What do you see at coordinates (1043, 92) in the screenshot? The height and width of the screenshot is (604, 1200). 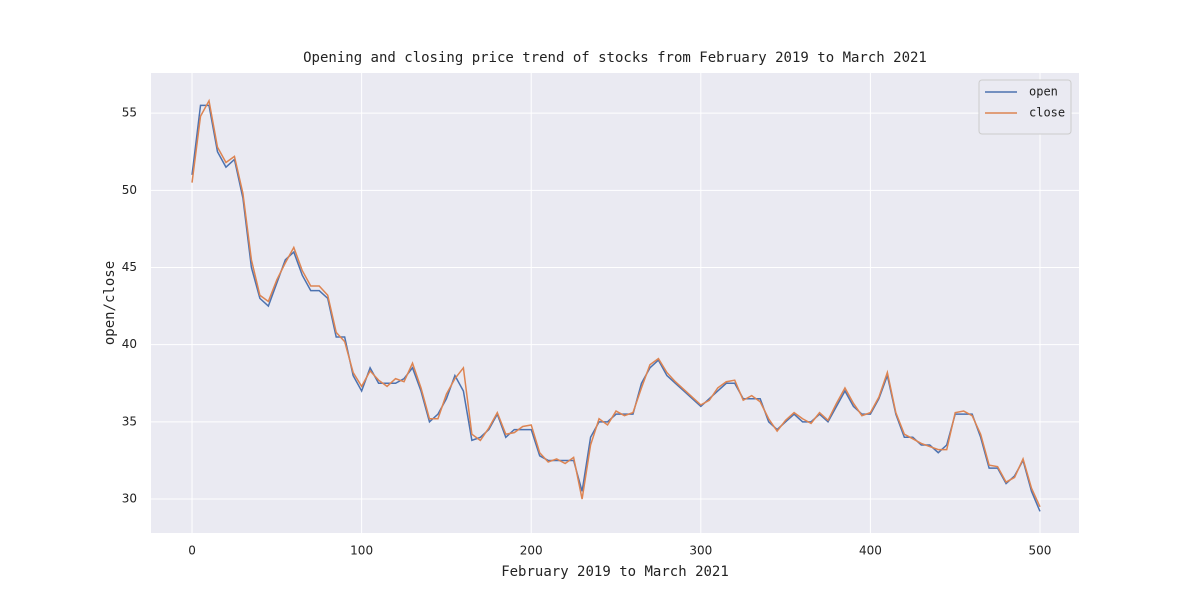 I see `legend-label: open` at bounding box center [1043, 92].